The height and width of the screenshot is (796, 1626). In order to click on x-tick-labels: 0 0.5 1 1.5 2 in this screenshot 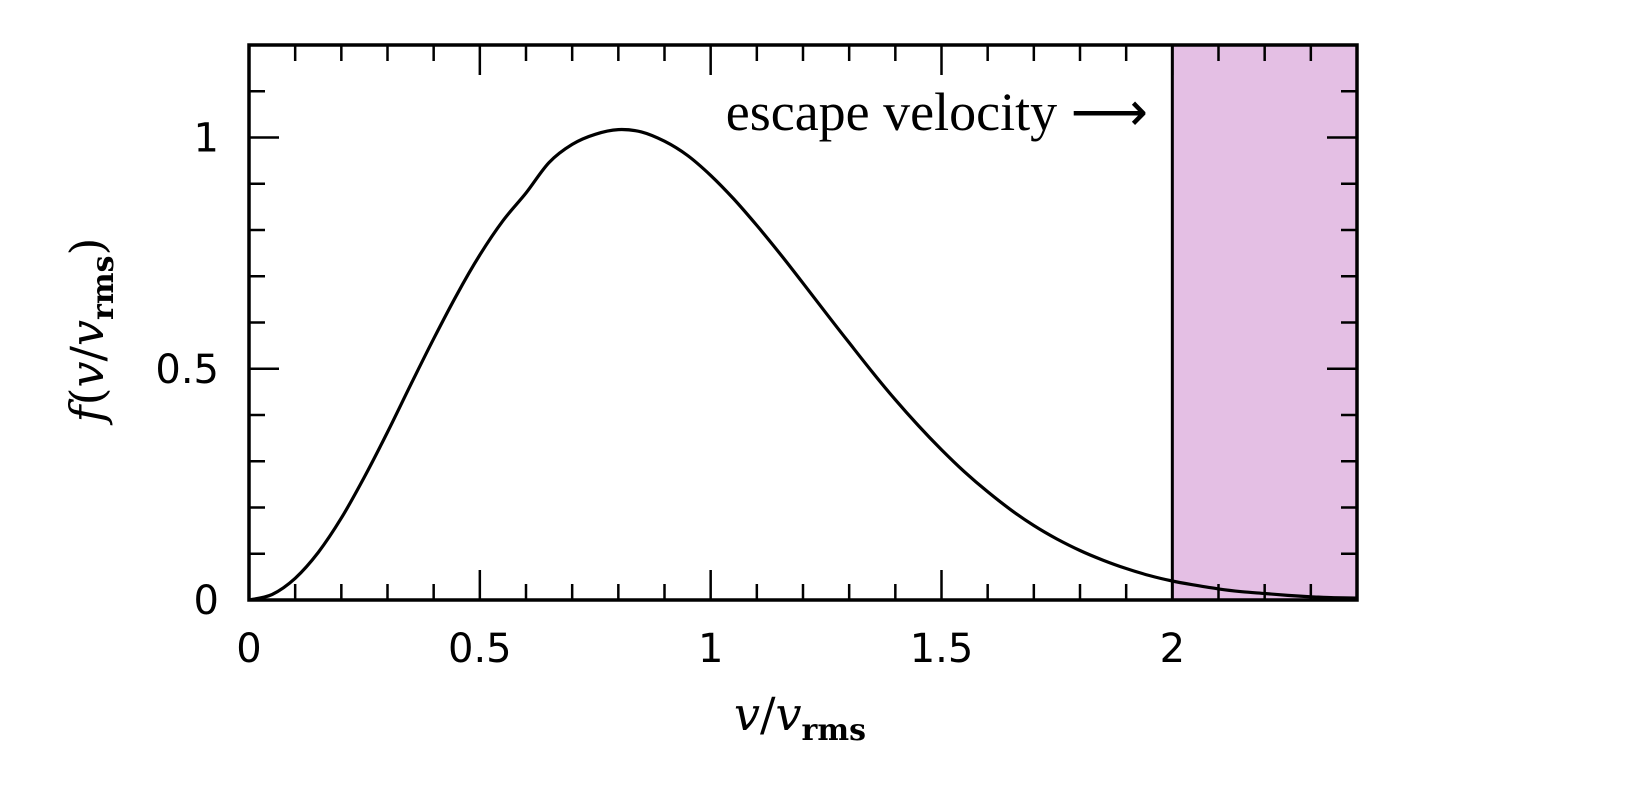, I will do `click(710, 649)`.